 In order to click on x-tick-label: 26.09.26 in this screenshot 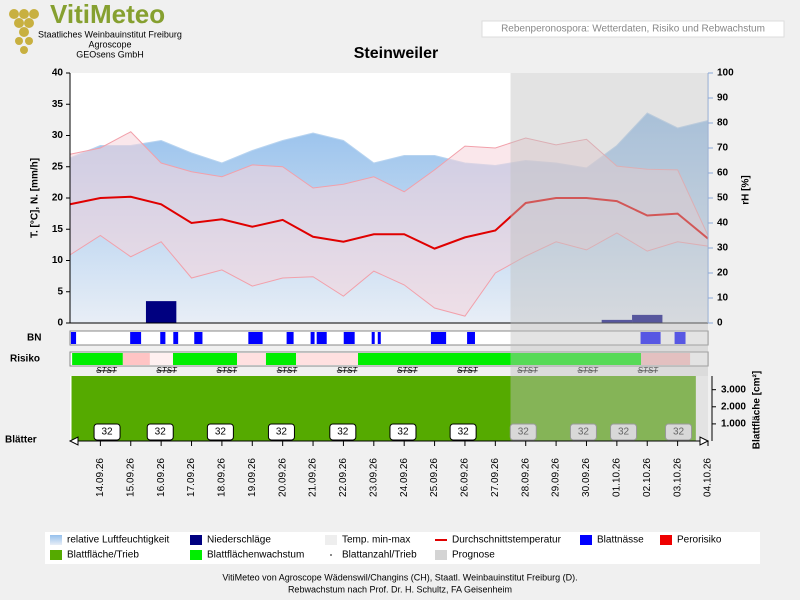, I will do `click(465, 477)`.